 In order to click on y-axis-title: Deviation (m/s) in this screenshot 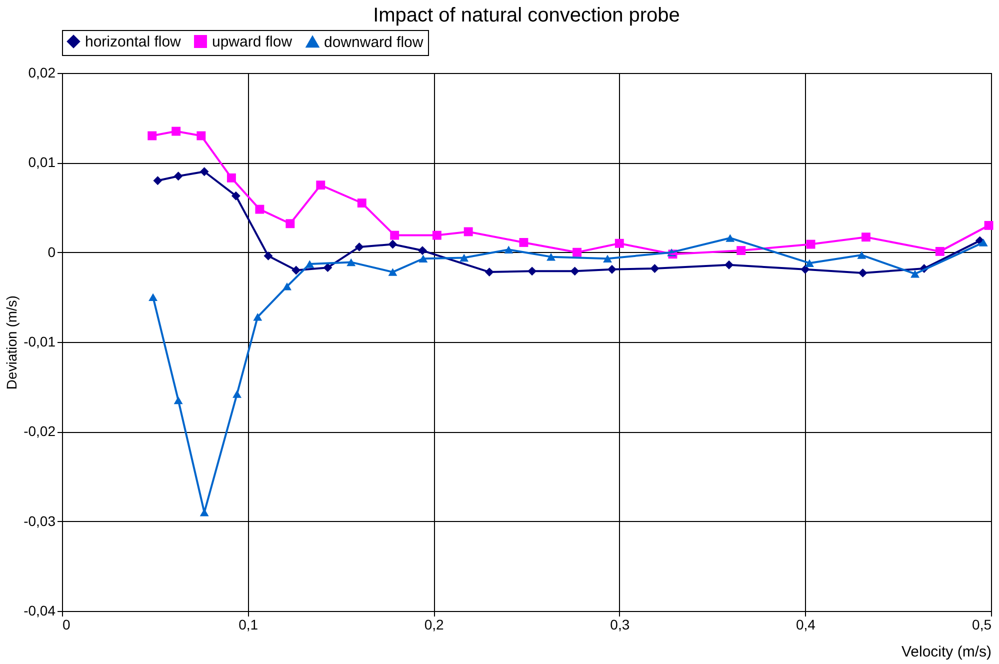, I will do `click(12, 342)`.